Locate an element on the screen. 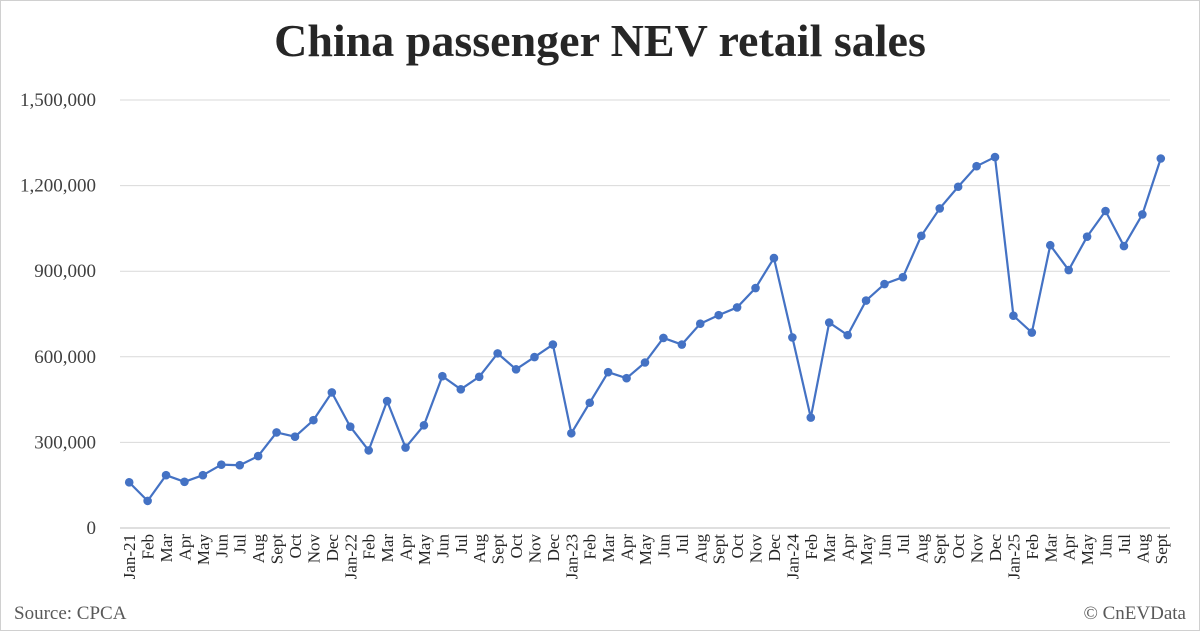 The width and height of the screenshot is (1200, 631). y-tick-label: 600,000 is located at coordinates (65, 357).